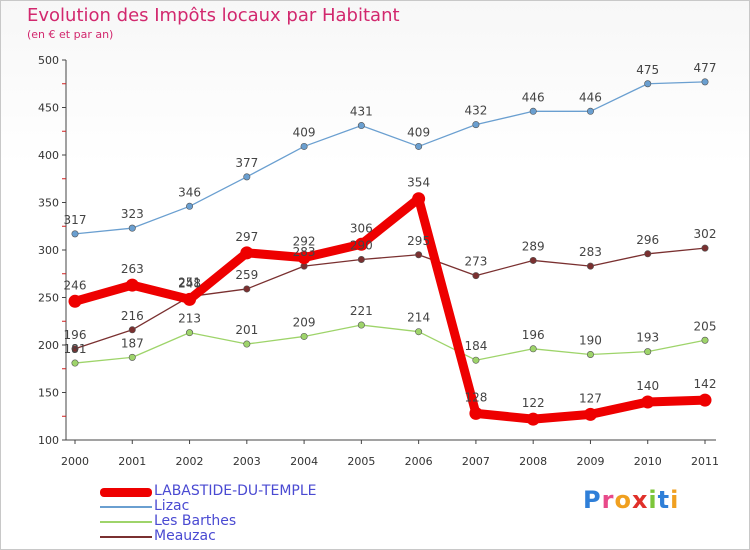 The width and height of the screenshot is (750, 550). What do you see at coordinates (48, 298) in the screenshot?
I see `y-tick-label: 250` at bounding box center [48, 298].